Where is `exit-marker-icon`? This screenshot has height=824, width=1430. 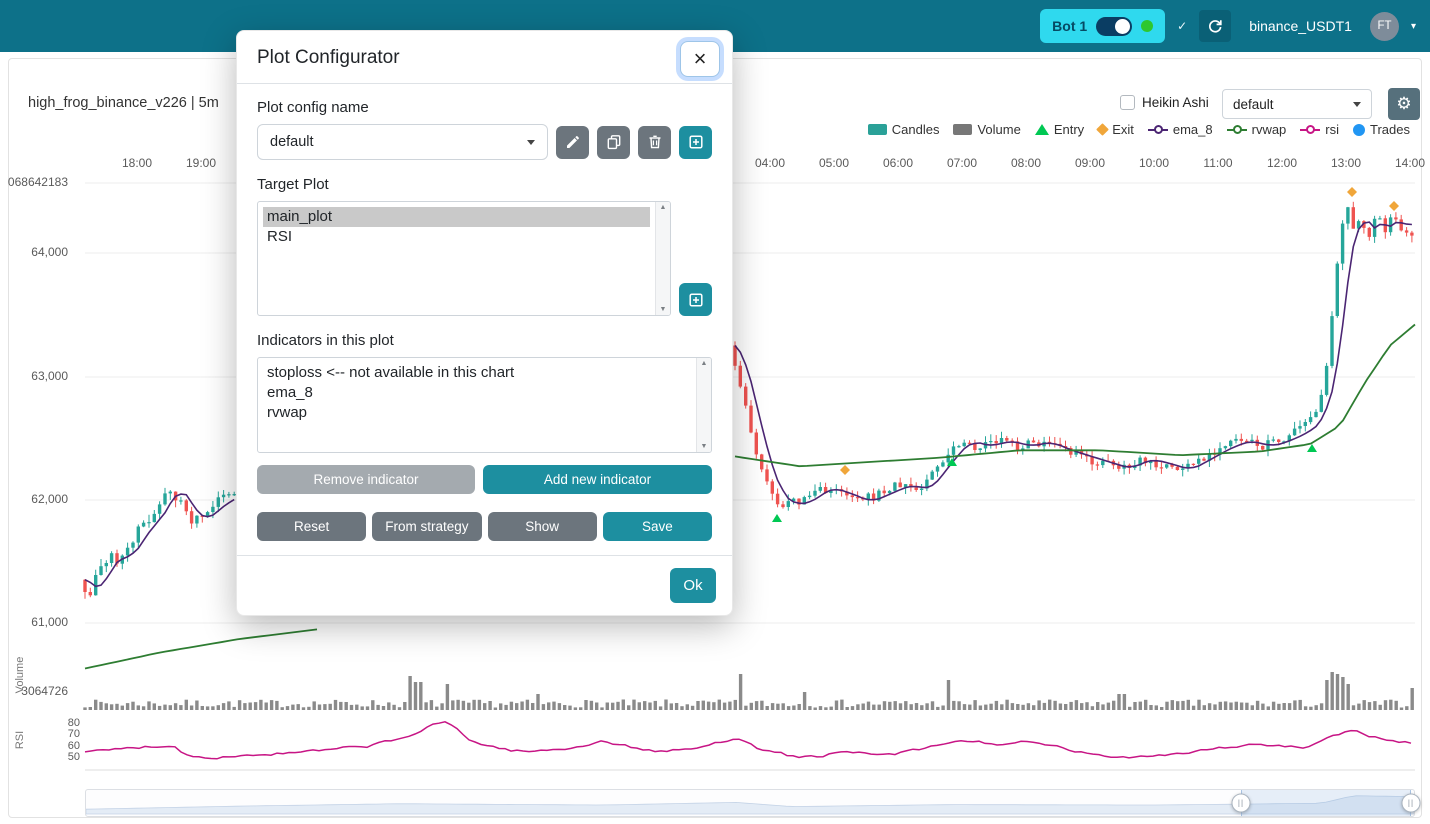
exit-marker-icon is located at coordinates (1103, 129).